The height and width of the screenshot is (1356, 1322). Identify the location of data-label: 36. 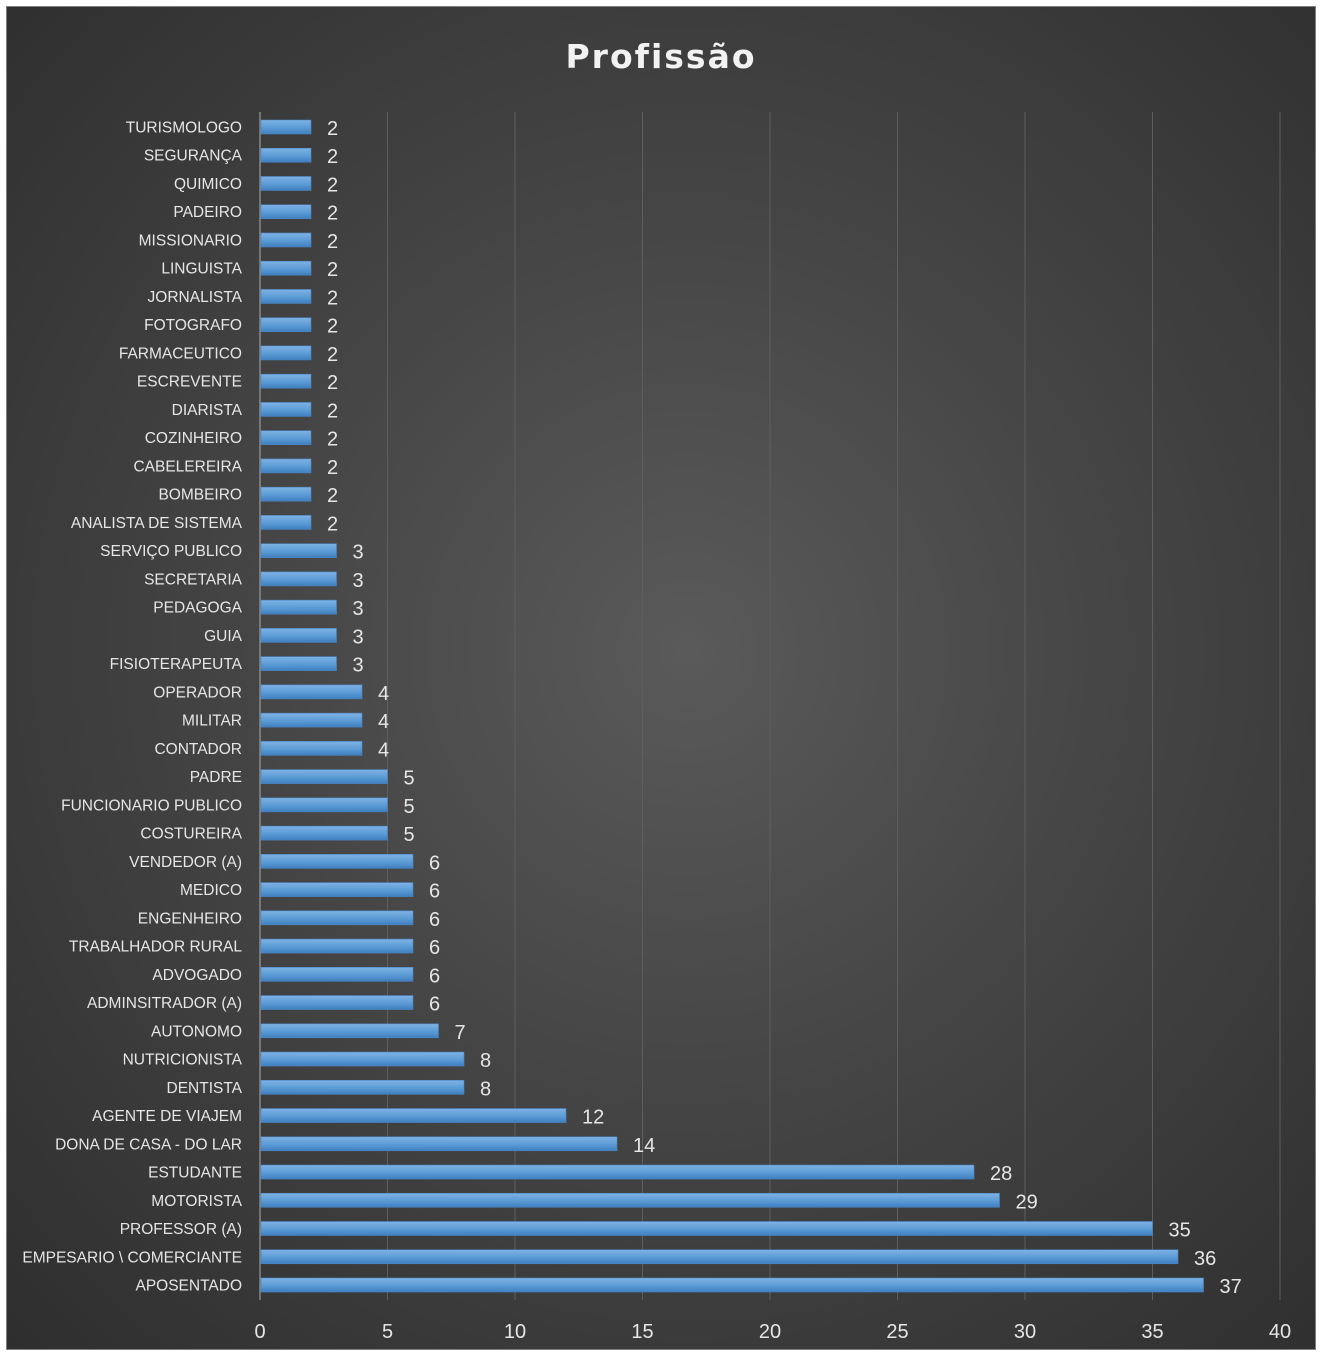
(1205, 1259).